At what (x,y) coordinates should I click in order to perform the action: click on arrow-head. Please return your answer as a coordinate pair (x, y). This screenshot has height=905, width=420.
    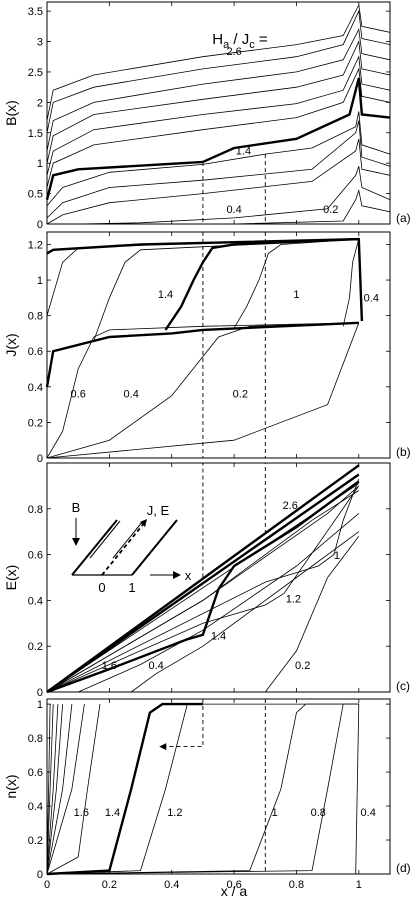
    Looking at the image, I should click on (163, 747).